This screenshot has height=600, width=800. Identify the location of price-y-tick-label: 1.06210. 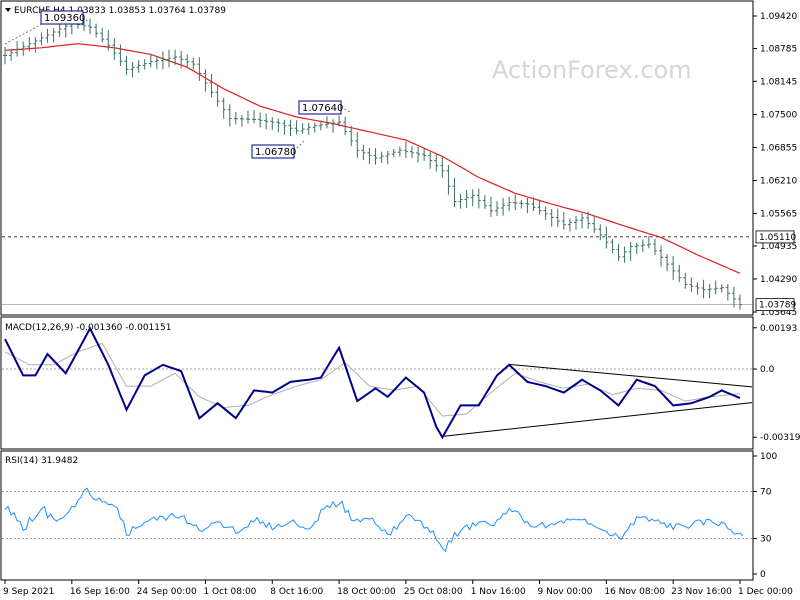
(778, 182).